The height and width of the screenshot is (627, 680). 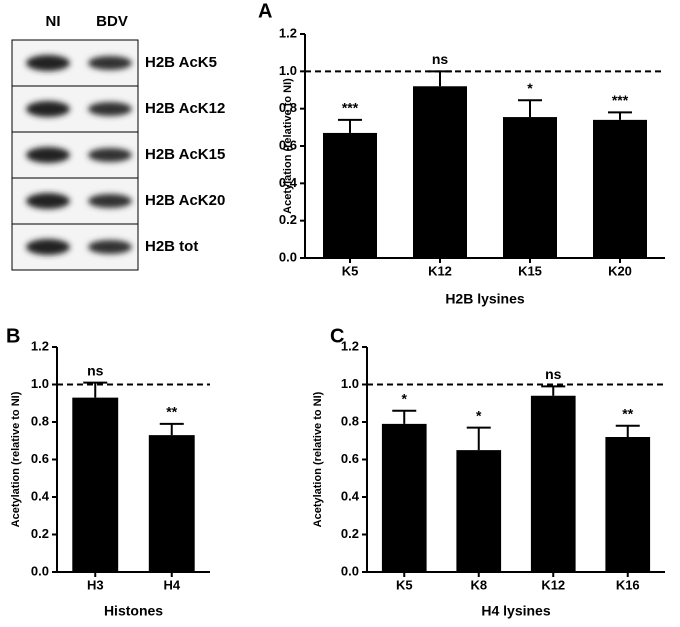 What do you see at coordinates (171, 246) in the screenshot?
I see `blot-row-label: H2B tot` at bounding box center [171, 246].